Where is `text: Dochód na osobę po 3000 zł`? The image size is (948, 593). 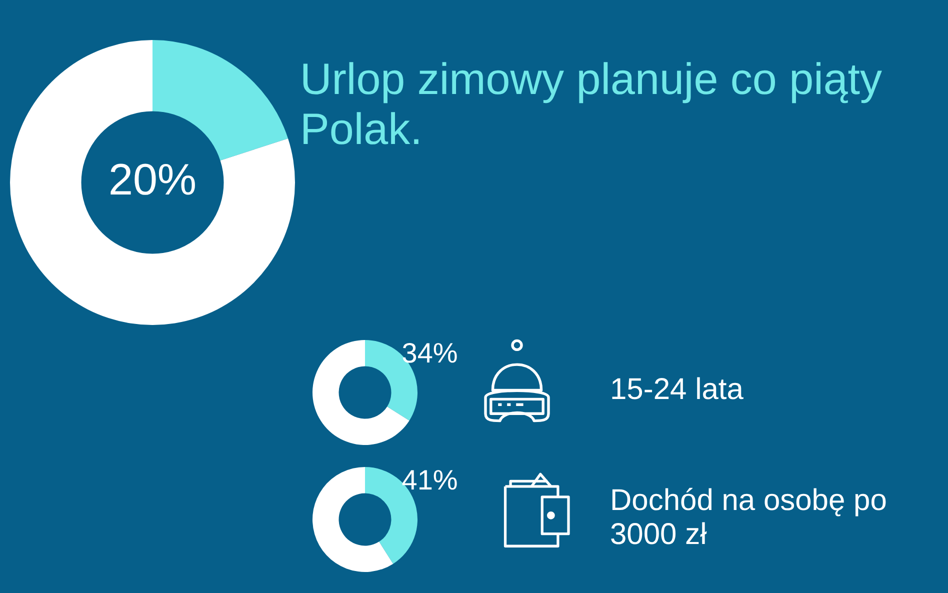 text: Dochód na osobę po 3000 zł is located at coordinates (749, 518).